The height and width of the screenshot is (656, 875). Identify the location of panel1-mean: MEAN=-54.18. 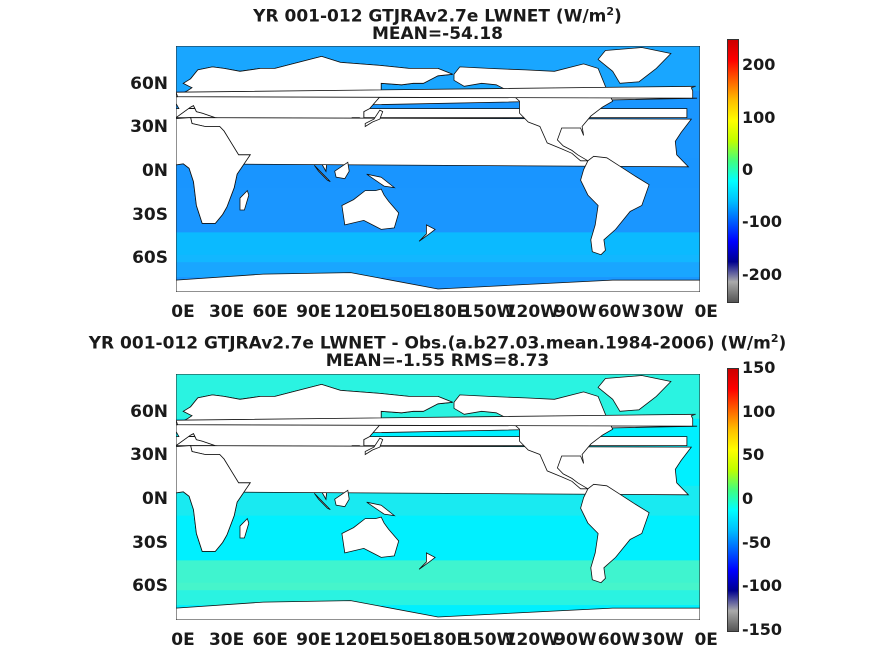
(437, 34).